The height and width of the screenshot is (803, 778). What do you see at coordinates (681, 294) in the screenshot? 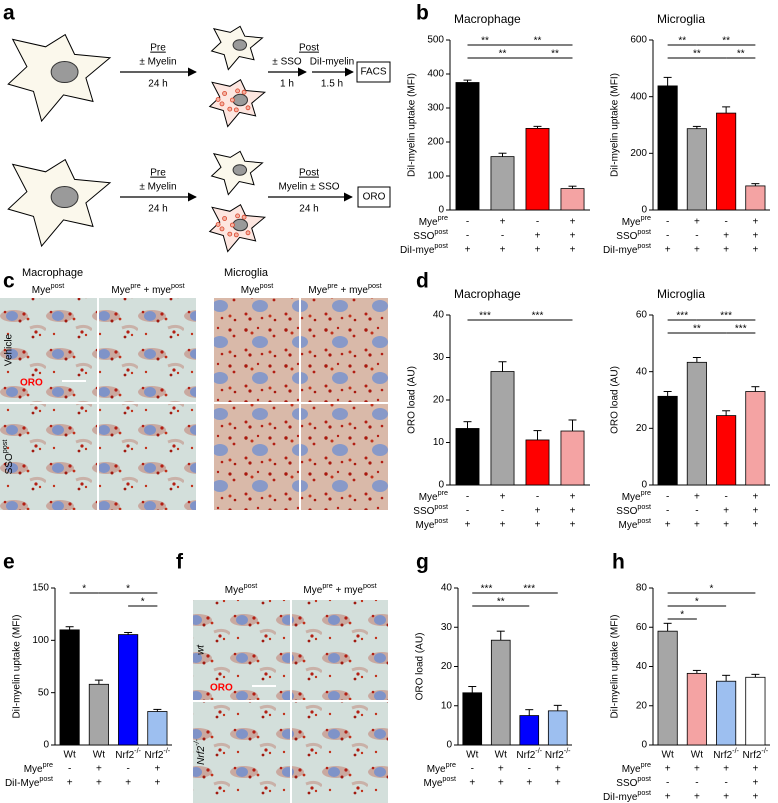
I see `chart-title: Microglia` at bounding box center [681, 294].